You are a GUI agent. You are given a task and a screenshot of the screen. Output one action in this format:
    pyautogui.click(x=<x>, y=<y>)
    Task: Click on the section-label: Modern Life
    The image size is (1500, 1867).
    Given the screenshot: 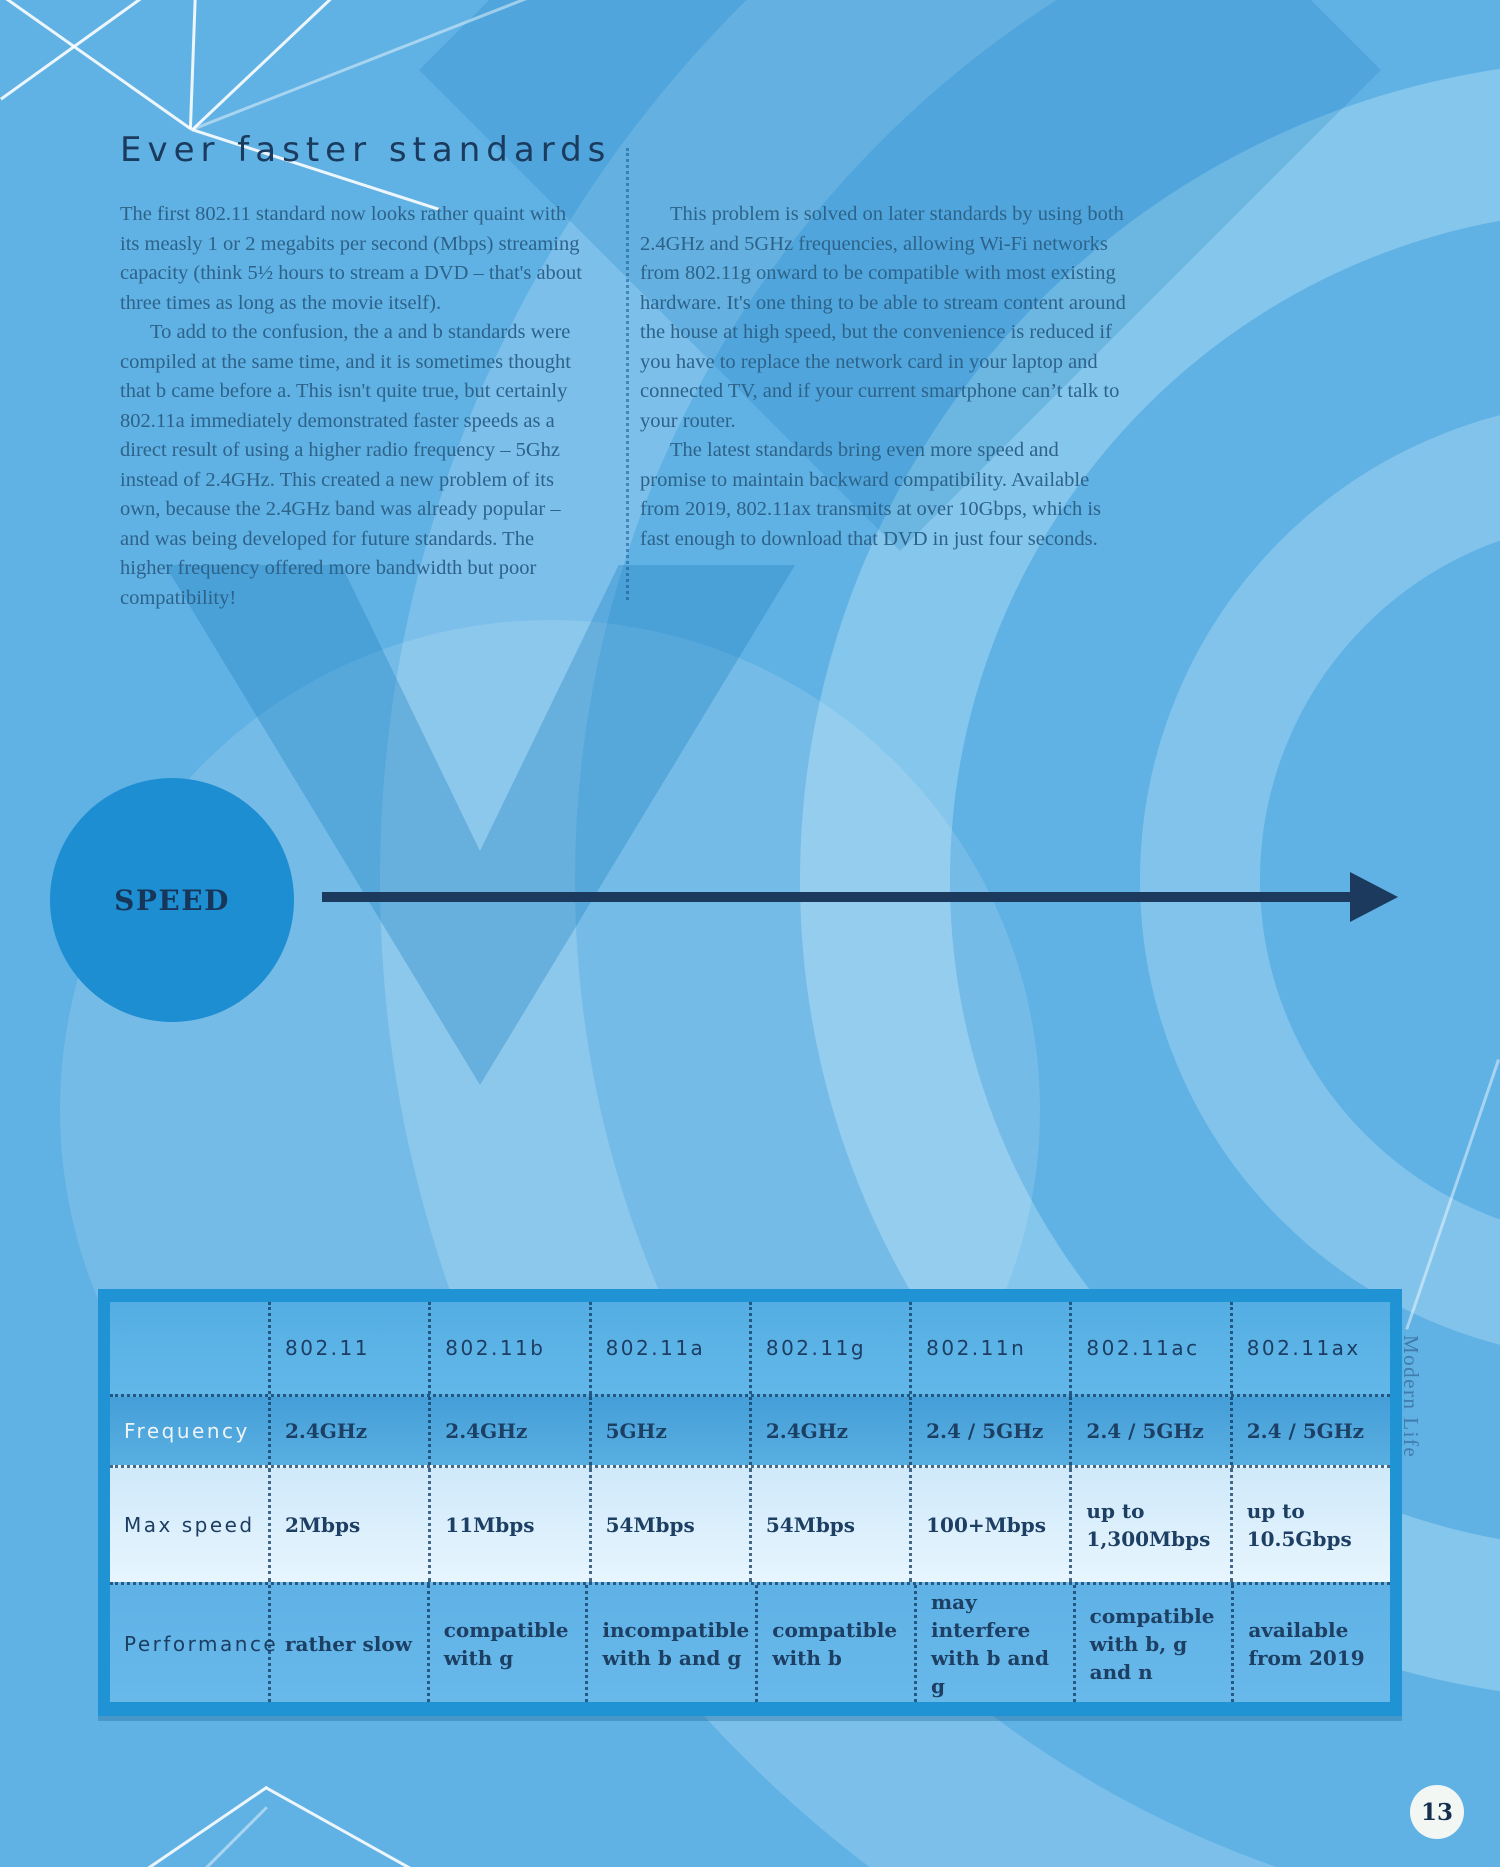 What is the action you would take?
    pyautogui.click(x=1411, y=1397)
    